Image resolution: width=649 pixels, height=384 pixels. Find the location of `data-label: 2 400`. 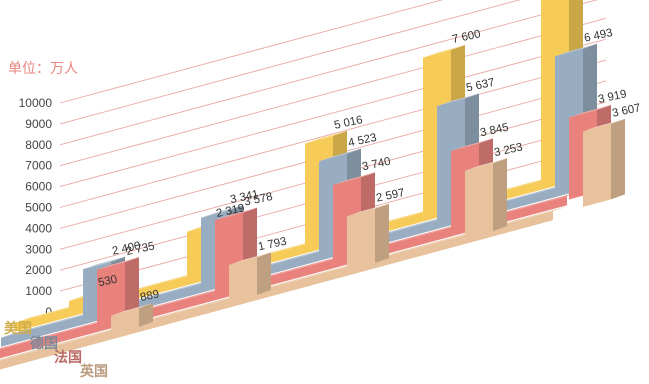

data-label: 2 400 is located at coordinates (126, 249).